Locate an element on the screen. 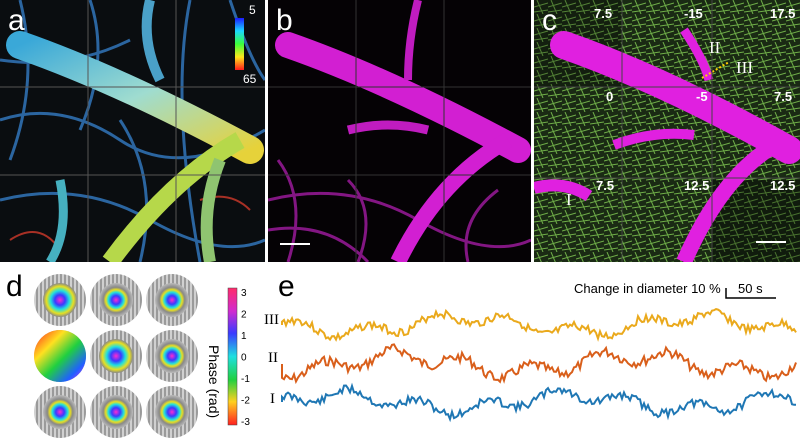  vessel-label-III: III is located at coordinates (744, 67).